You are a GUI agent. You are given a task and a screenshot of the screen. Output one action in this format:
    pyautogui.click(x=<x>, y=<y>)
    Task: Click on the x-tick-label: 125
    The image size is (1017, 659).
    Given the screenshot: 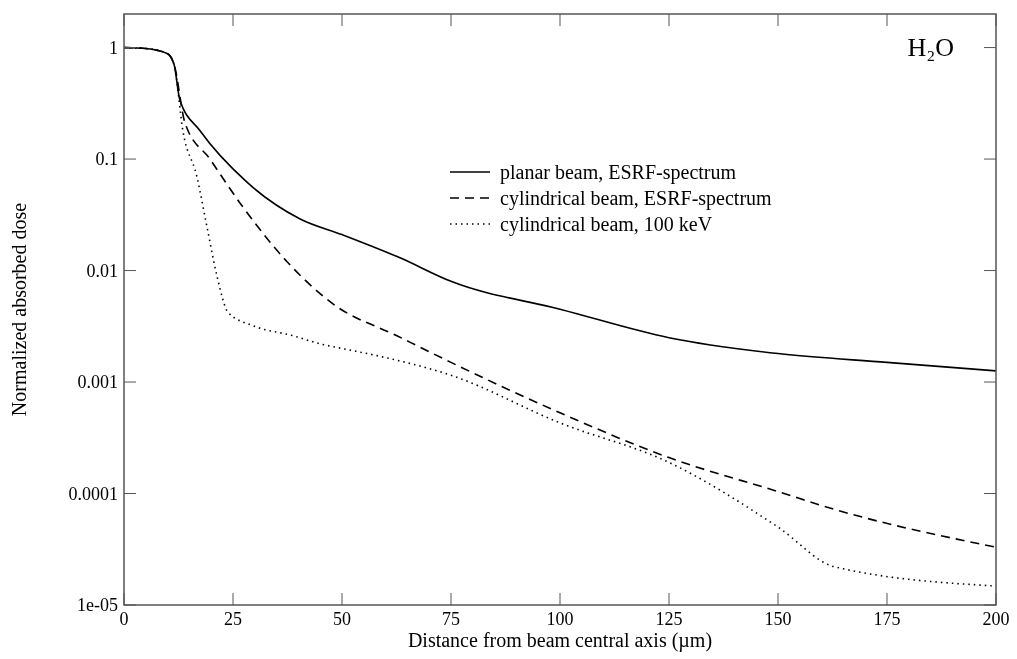 What is the action you would take?
    pyautogui.click(x=669, y=619)
    